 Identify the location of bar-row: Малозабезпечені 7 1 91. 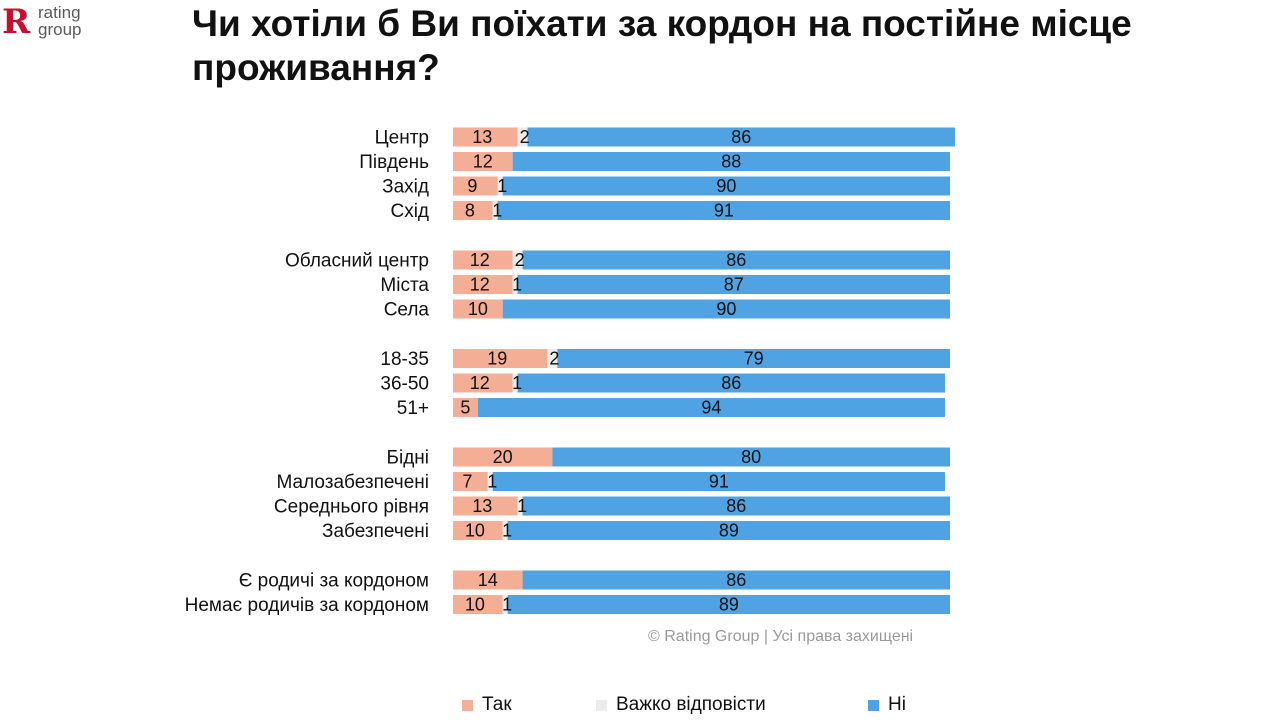
(611, 482).